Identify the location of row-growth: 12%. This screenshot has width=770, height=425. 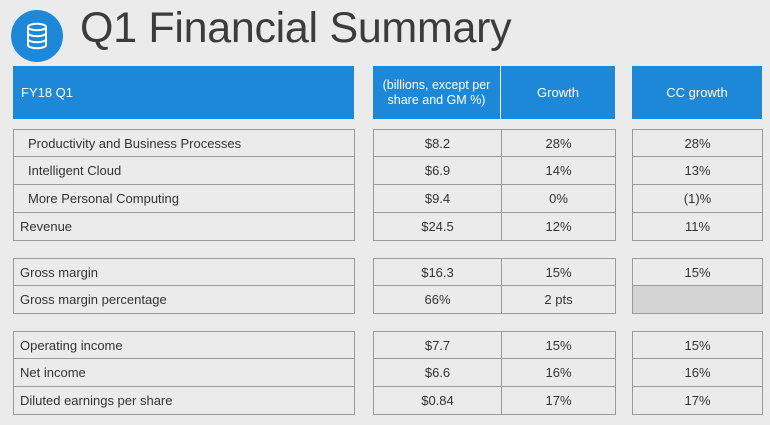
(558, 226).